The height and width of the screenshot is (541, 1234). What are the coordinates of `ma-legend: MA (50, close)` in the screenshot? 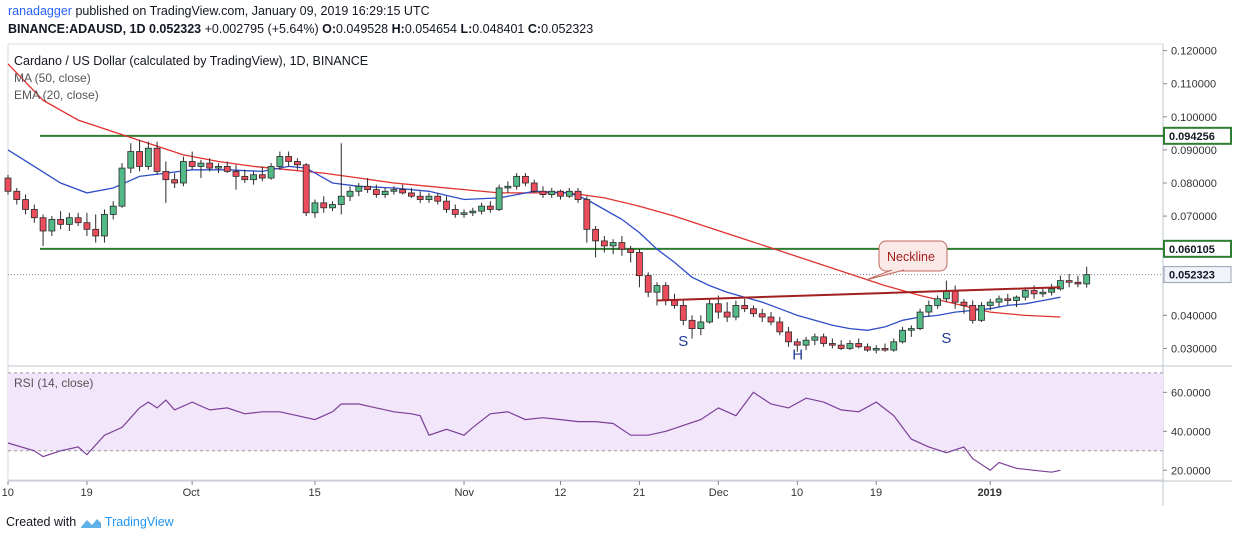 It's located at (52, 78).